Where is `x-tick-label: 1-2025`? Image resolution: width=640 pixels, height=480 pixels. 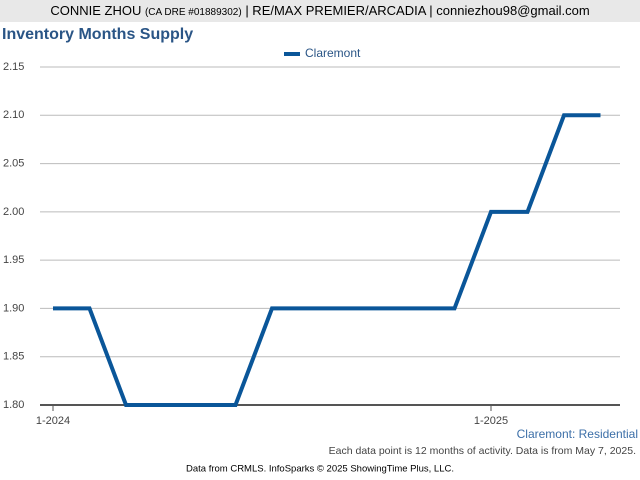 x-tick-label: 1-2025 is located at coordinates (491, 421).